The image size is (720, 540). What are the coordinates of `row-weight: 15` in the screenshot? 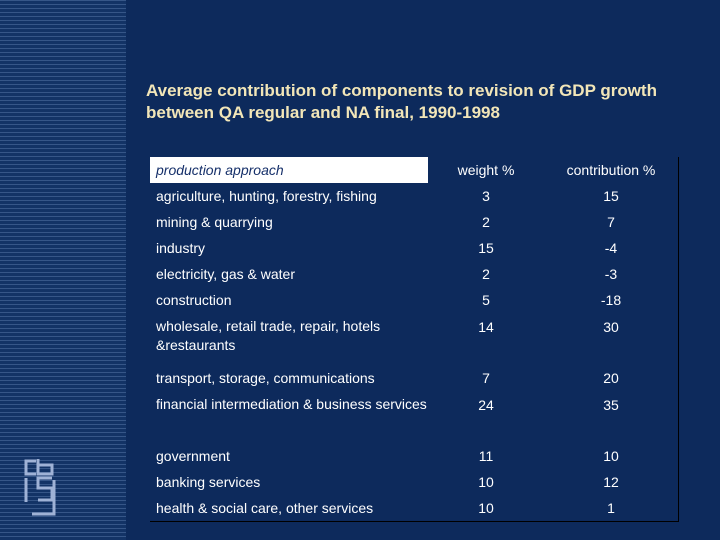 It's located at (486, 248).